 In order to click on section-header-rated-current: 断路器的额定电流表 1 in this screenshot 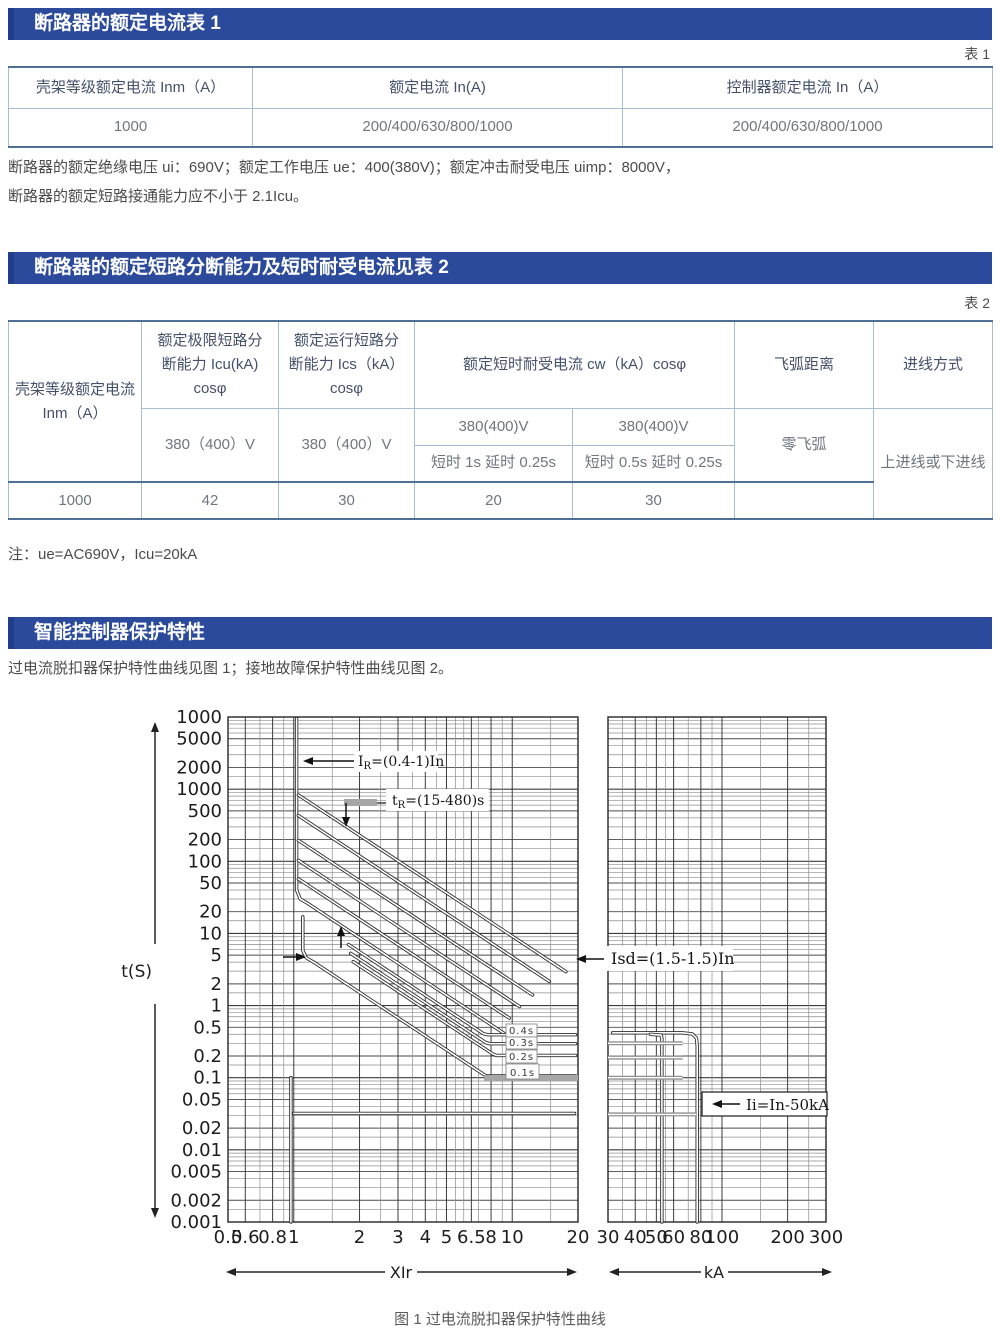, I will do `click(500, 24)`.